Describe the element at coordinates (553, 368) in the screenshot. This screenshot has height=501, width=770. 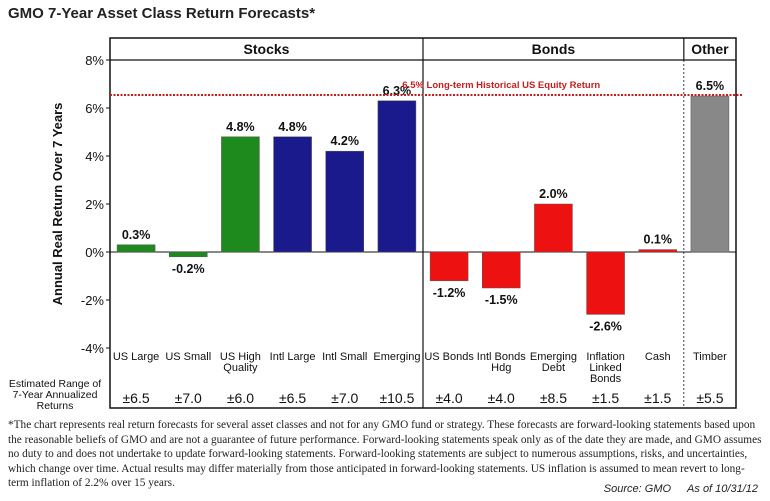
I see `category-label: Debt` at that location.